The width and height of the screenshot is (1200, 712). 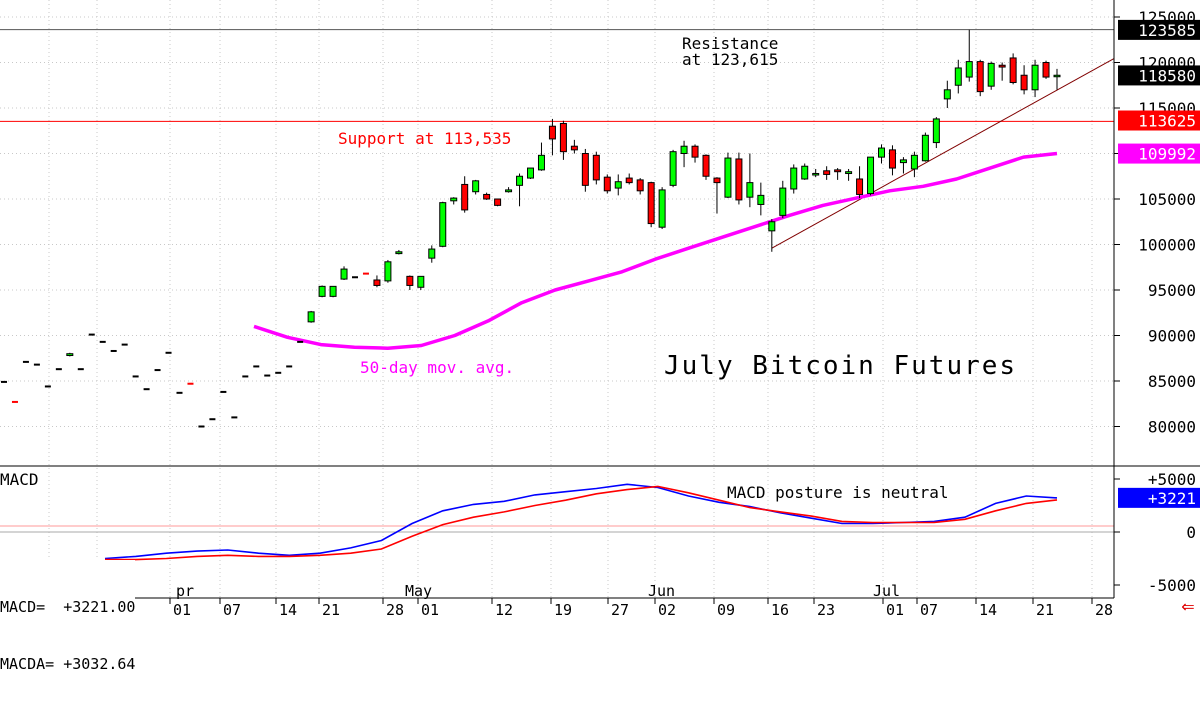 I want to click on price-tick-label: 95000, so click(x=1172, y=290).